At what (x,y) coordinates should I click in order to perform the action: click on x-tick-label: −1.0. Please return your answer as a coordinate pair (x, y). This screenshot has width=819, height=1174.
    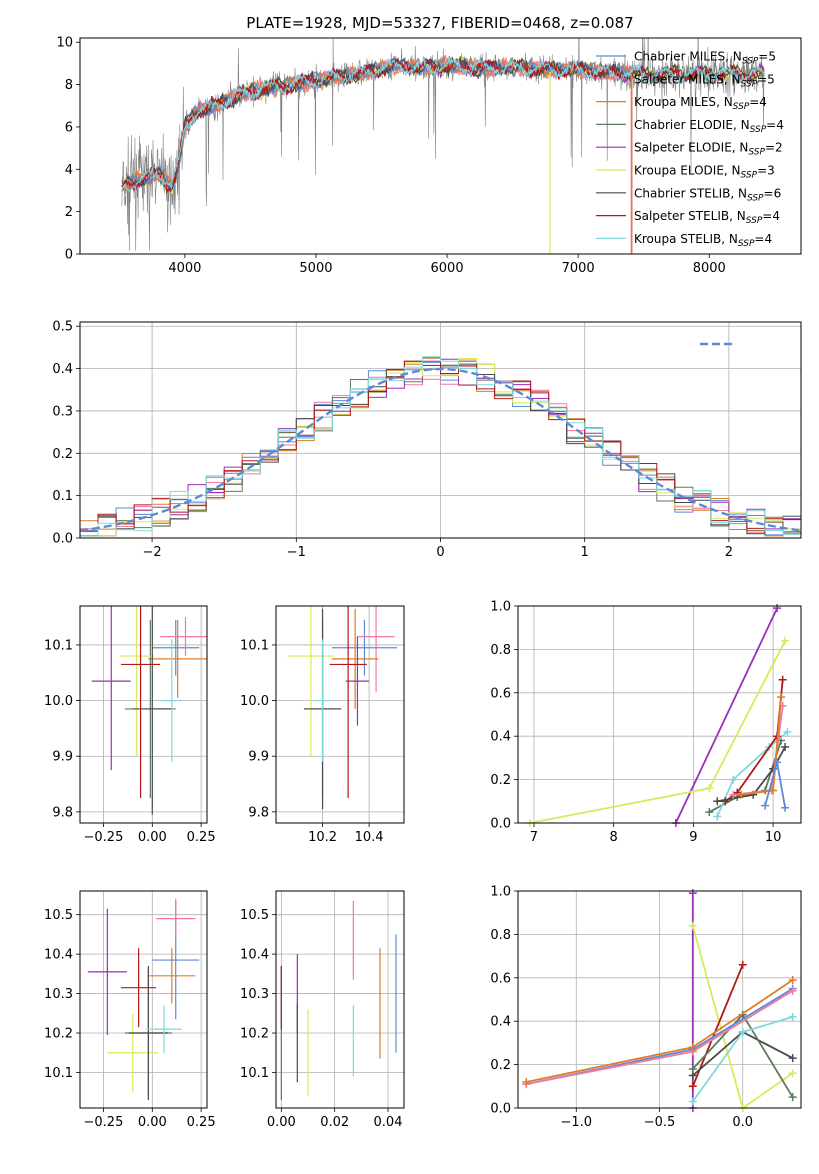
    Looking at the image, I should click on (576, 1122).